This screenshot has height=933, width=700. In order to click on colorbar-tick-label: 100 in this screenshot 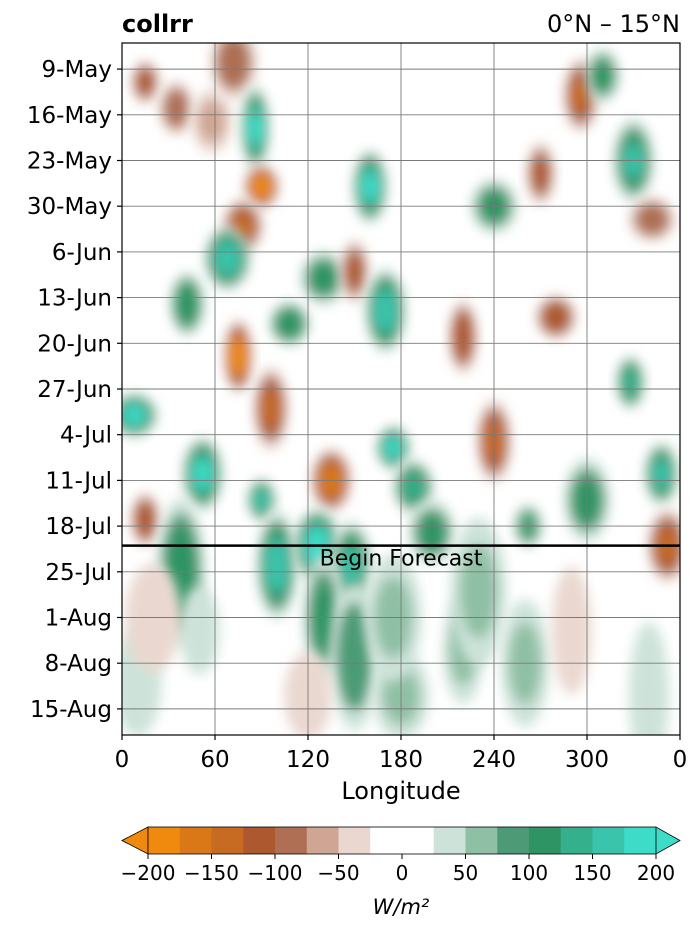, I will do `click(529, 873)`.